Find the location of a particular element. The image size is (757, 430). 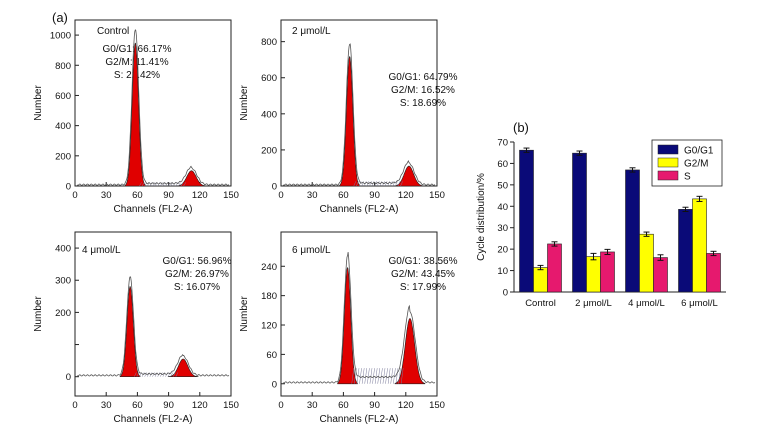

condition-label: 4 μmol/L is located at coordinates (101, 250).